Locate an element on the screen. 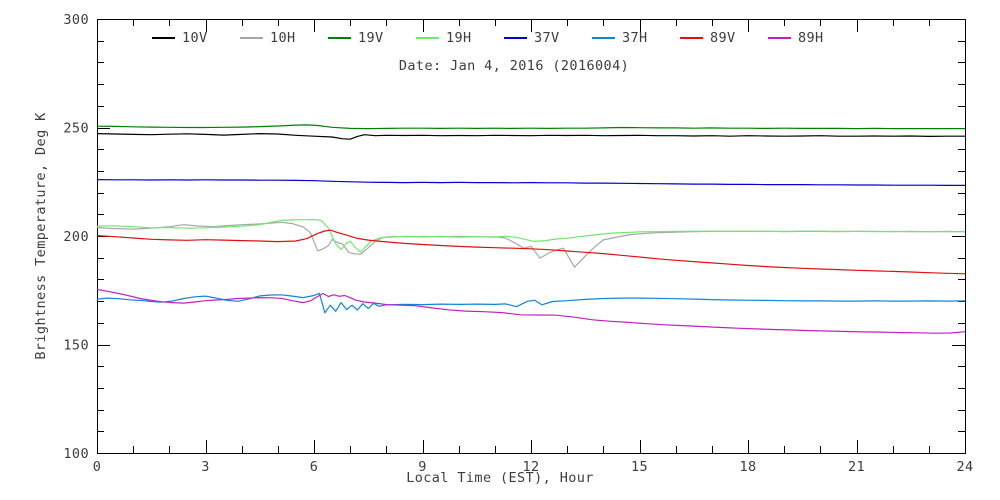  series-line-19V is located at coordinates (530, 127).